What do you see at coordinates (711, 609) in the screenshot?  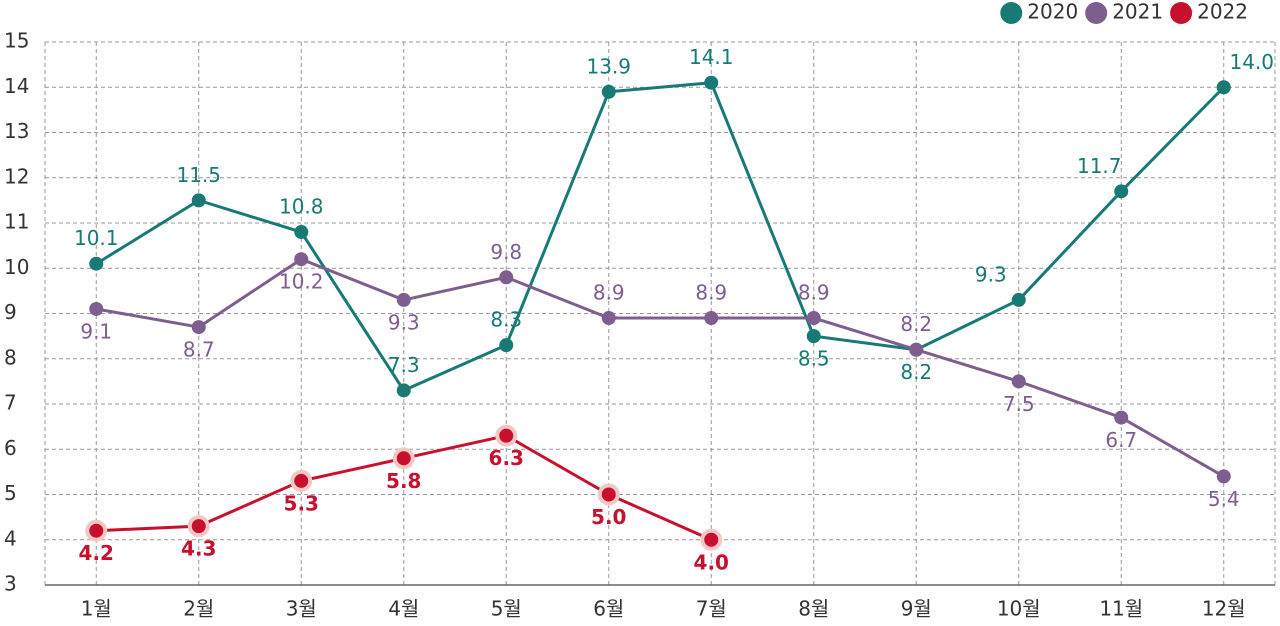 I see `x-tick-label: 7월` at bounding box center [711, 609].